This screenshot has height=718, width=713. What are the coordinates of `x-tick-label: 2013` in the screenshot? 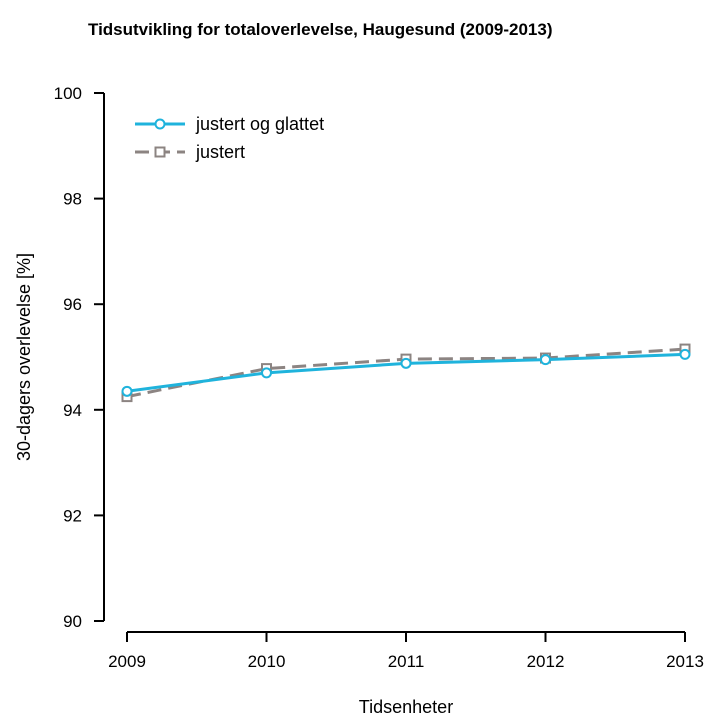 It's located at (685, 661).